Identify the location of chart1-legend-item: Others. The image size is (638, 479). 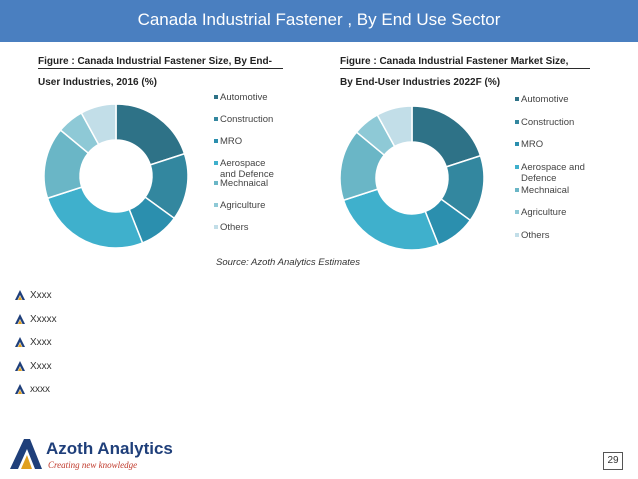
(231, 227).